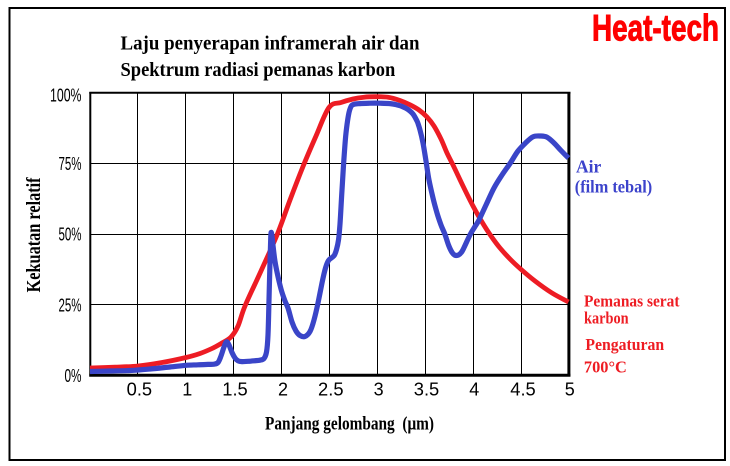 Image resolution: width=730 pixels, height=466 pixels. I want to click on svg-text: 50%, so click(70, 235).